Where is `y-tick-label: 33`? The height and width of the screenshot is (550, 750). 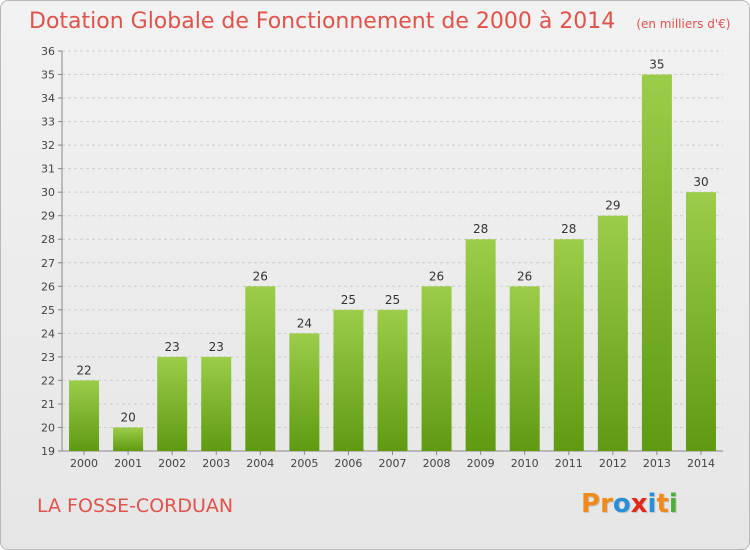 y-tick-label: 33 is located at coordinates (48, 122).